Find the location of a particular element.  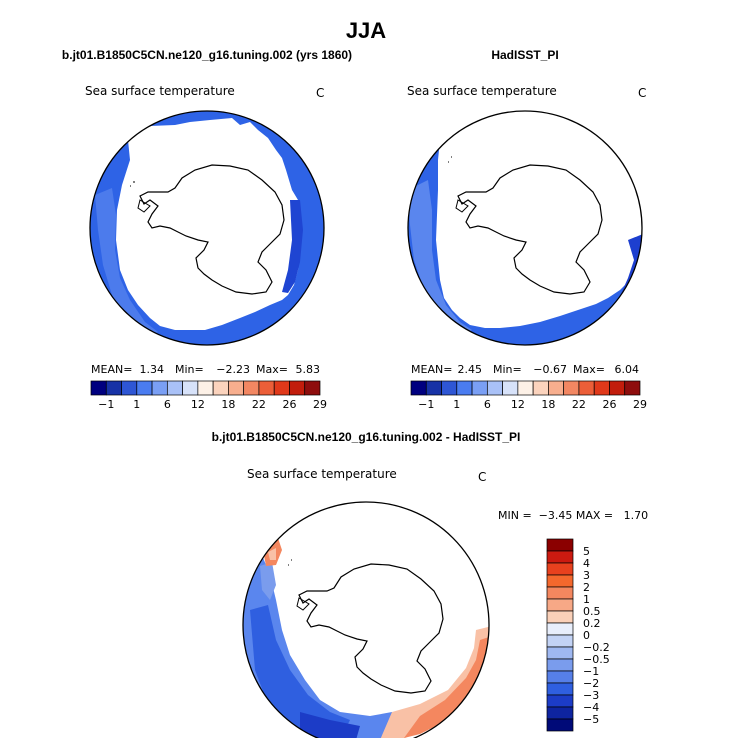

panel1-colorbar is located at coordinates (205, 388).